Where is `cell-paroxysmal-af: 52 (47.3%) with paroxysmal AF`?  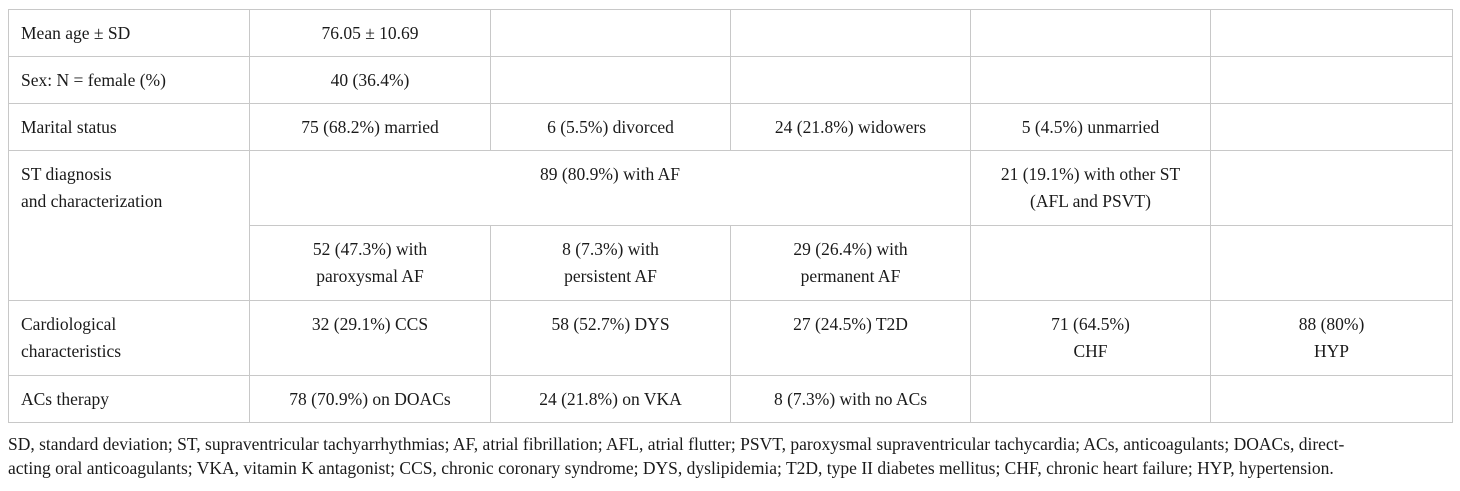 cell-paroxysmal-af: 52 (47.3%) with paroxysmal AF is located at coordinates (370, 263).